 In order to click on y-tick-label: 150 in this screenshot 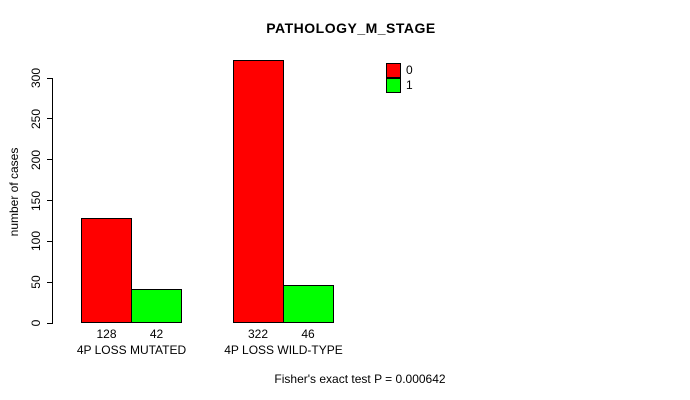, I will do `click(36, 200)`.